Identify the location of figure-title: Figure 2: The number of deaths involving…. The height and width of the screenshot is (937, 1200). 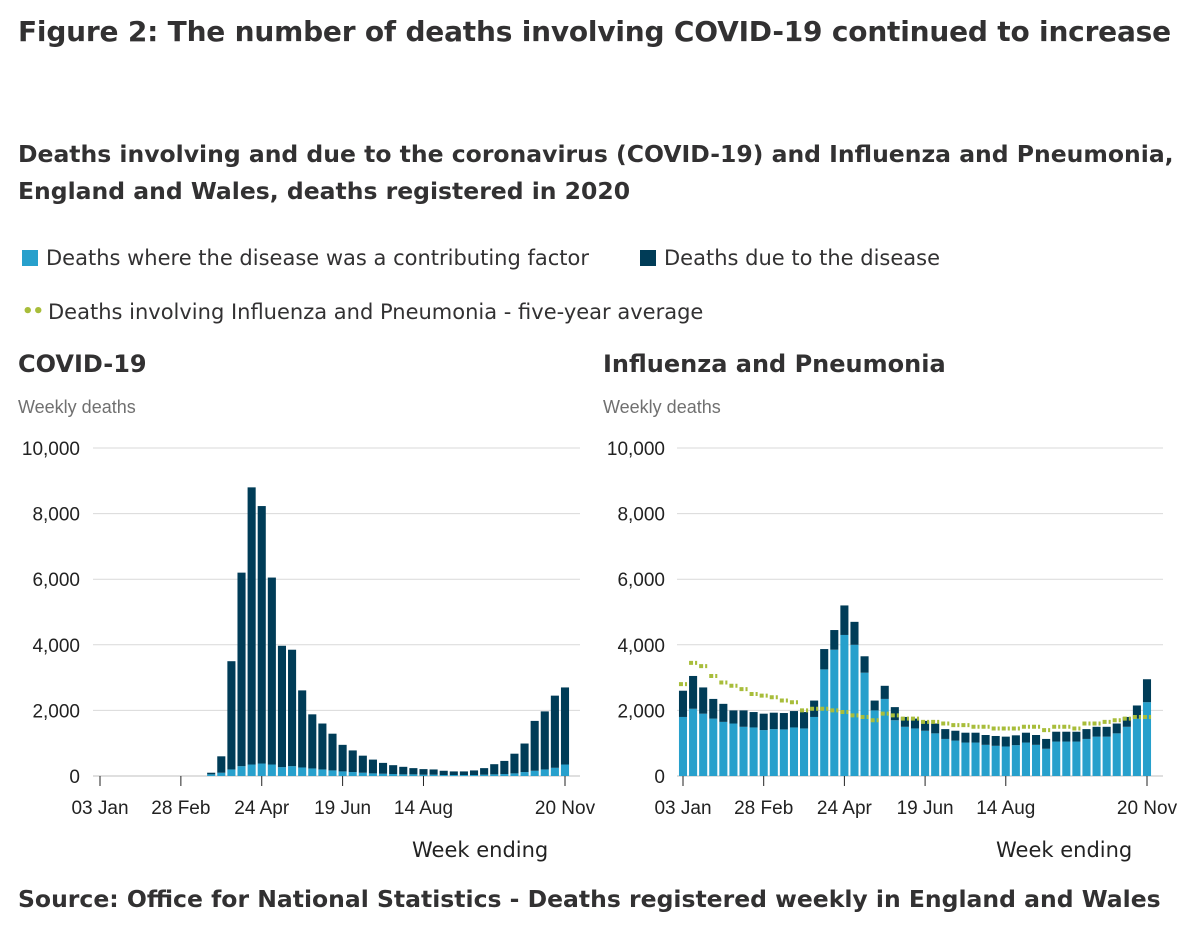
(594, 31).